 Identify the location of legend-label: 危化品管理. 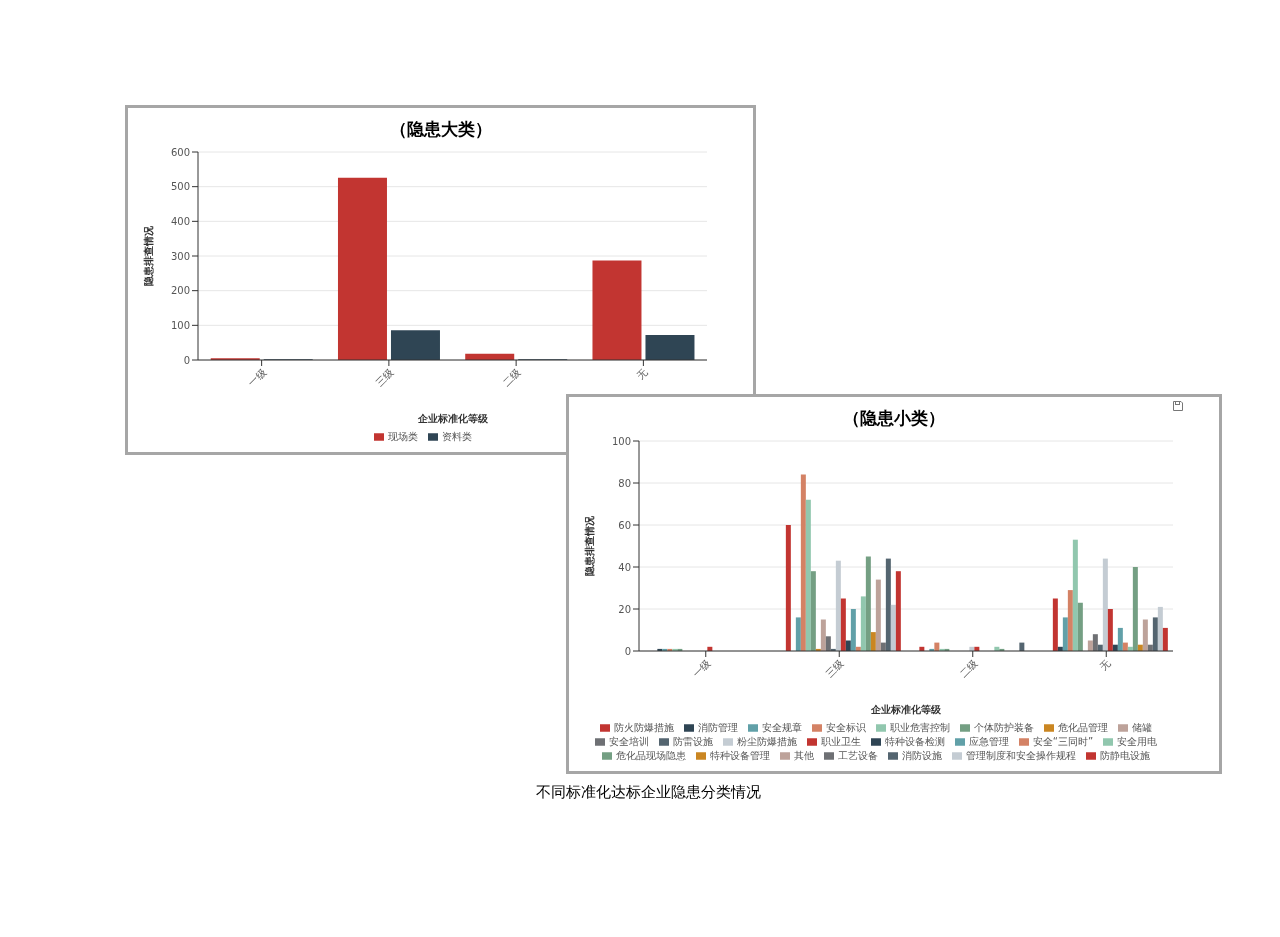
(1083, 727).